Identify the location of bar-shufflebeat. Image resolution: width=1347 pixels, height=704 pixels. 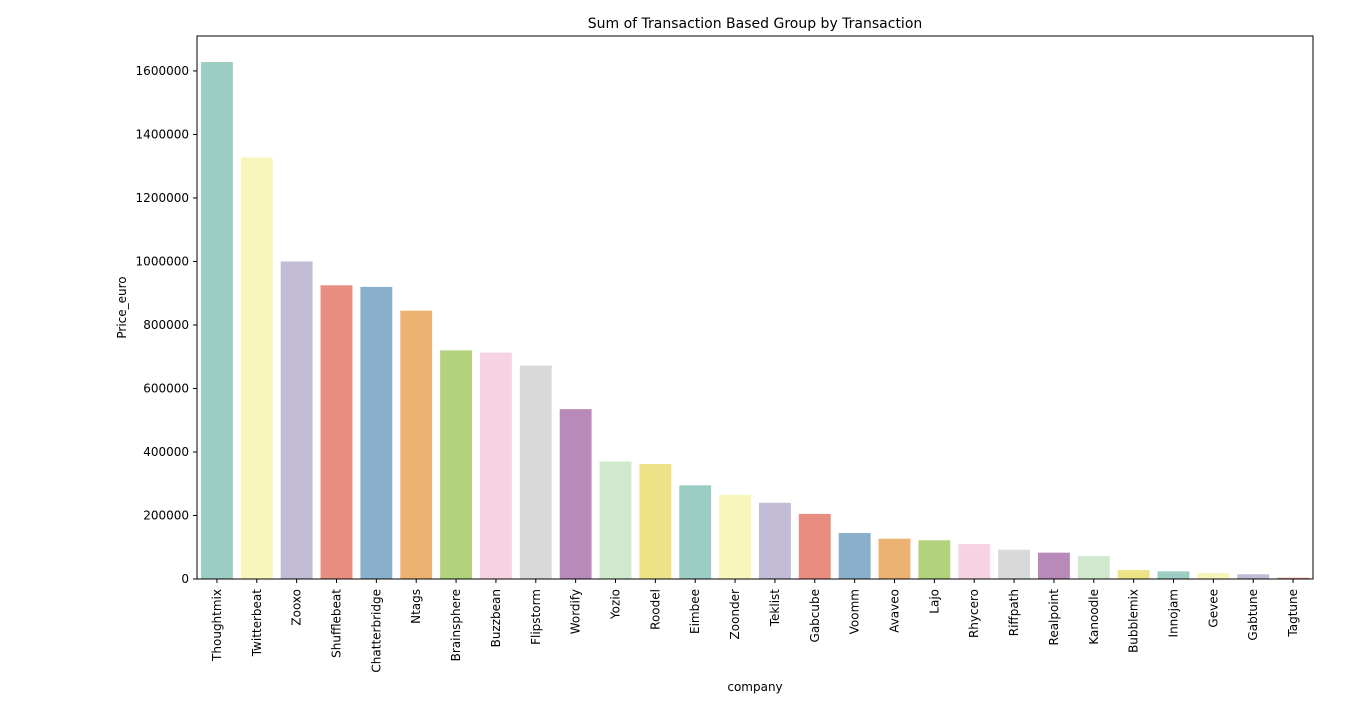
(336, 432).